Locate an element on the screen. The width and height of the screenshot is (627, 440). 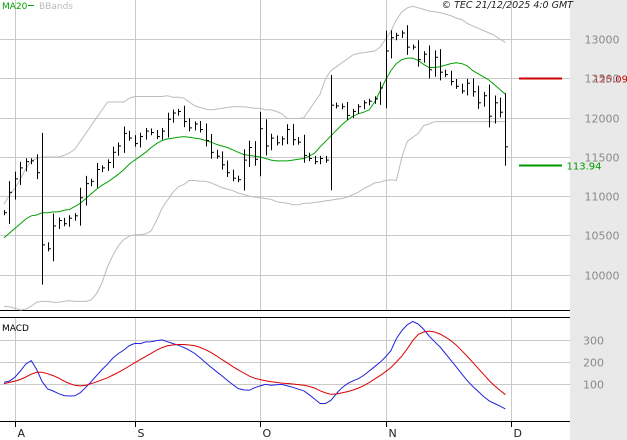
x-tick-label: A is located at coordinates (22, 433).